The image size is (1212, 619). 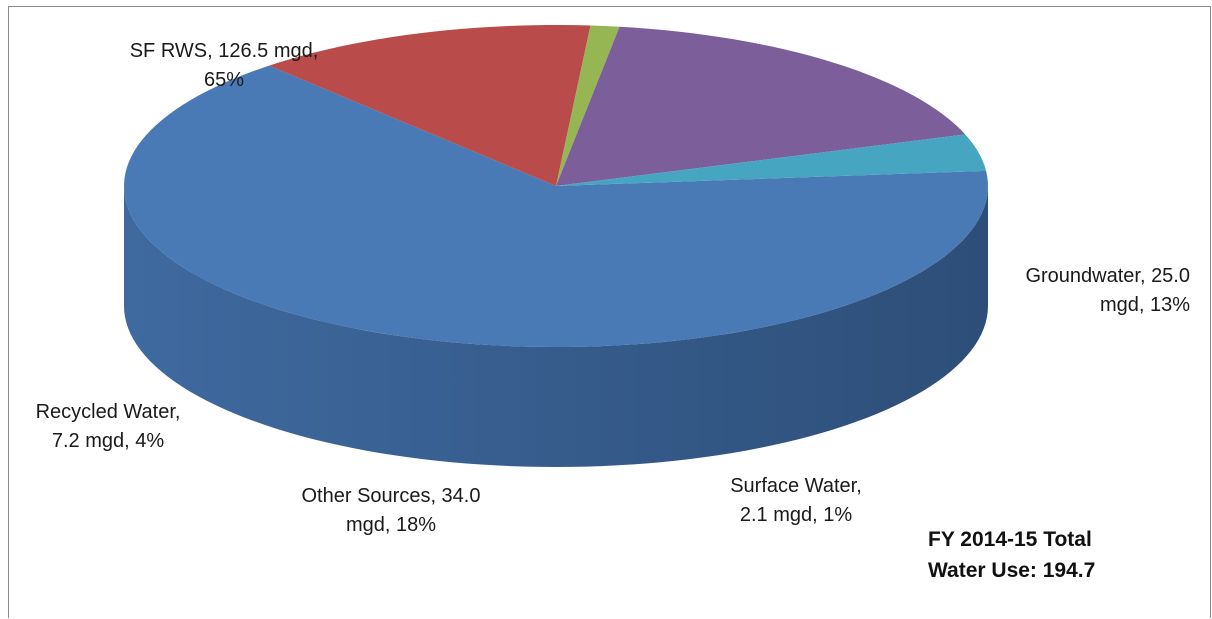 What do you see at coordinates (588, 106) in the screenshot?
I see `slice-surface-water` at bounding box center [588, 106].